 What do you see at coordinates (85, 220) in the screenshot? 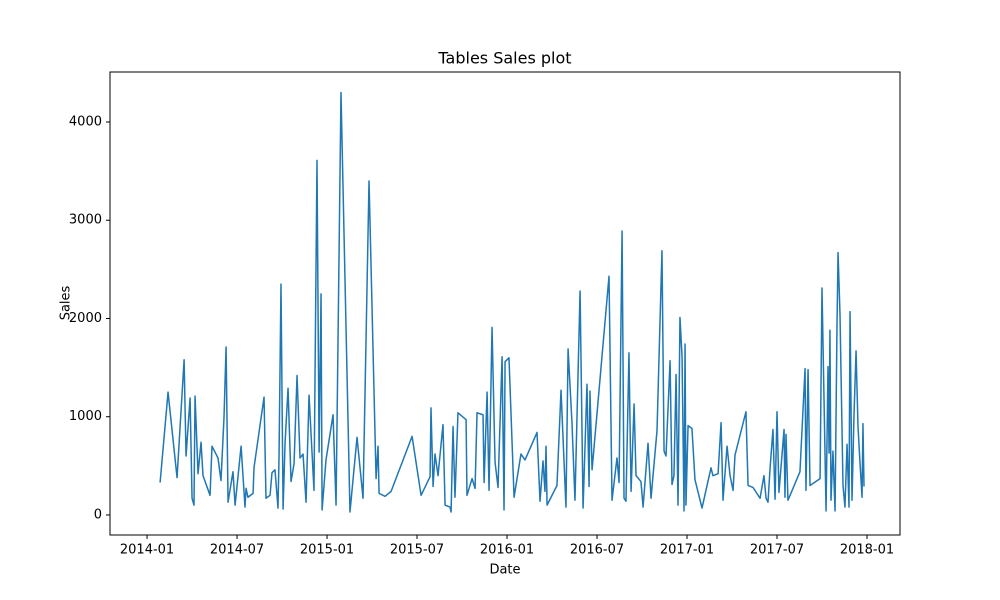
I see `y-tick-label: 3000` at bounding box center [85, 220].